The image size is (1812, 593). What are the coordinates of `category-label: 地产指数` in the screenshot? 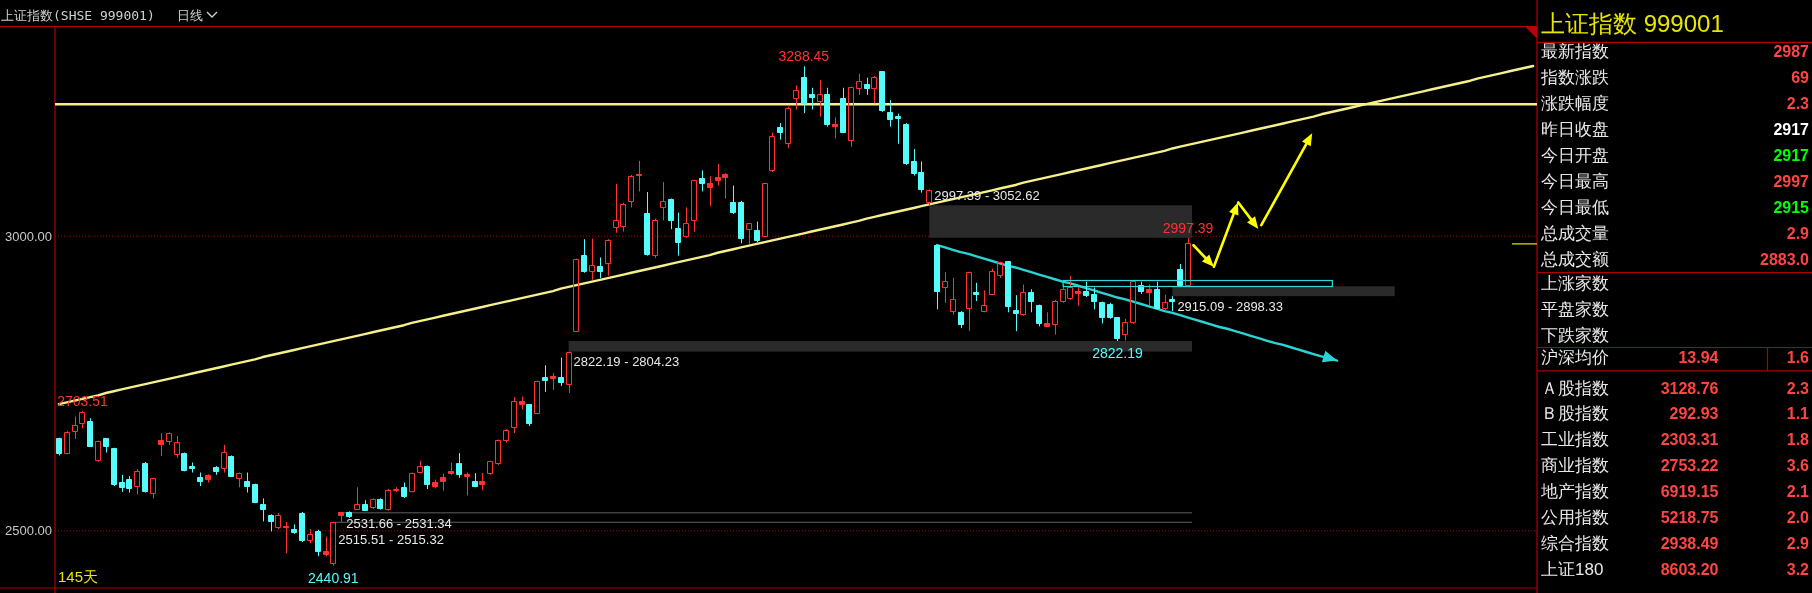 It's located at (1575, 492).